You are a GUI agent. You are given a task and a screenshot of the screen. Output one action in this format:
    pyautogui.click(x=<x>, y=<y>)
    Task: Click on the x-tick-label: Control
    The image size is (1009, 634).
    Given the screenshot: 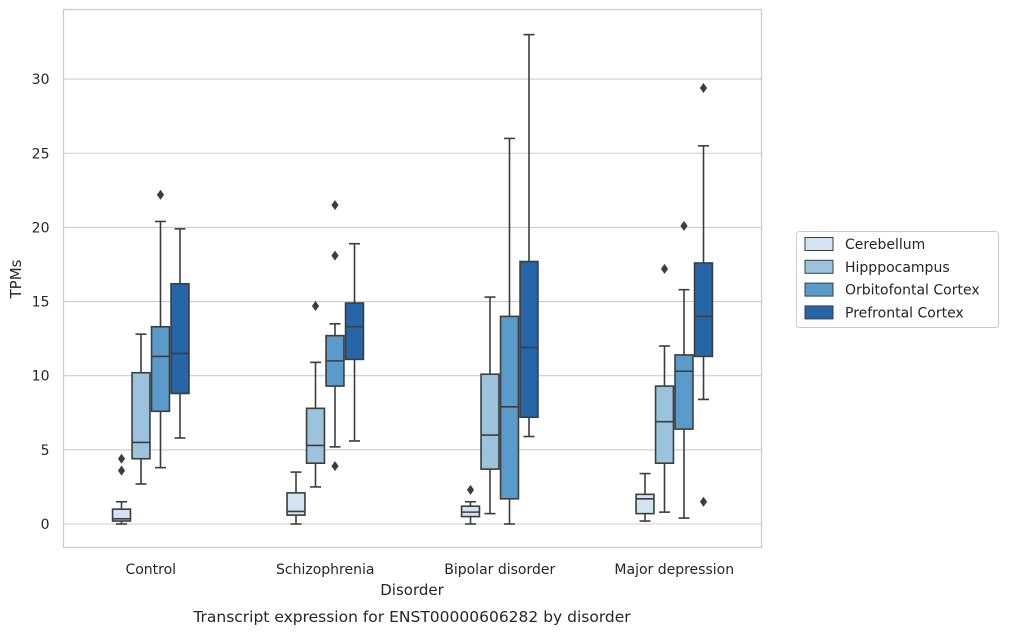 What is the action you would take?
    pyautogui.click(x=150, y=570)
    